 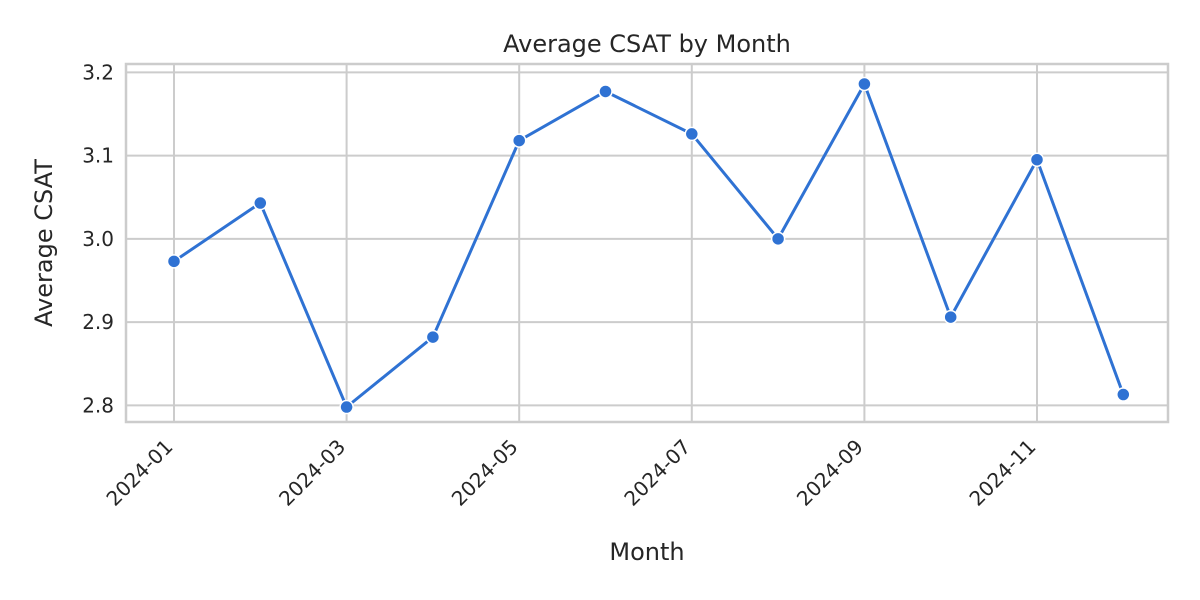 I want to click on x-axis-label: Month, so click(x=646, y=552).